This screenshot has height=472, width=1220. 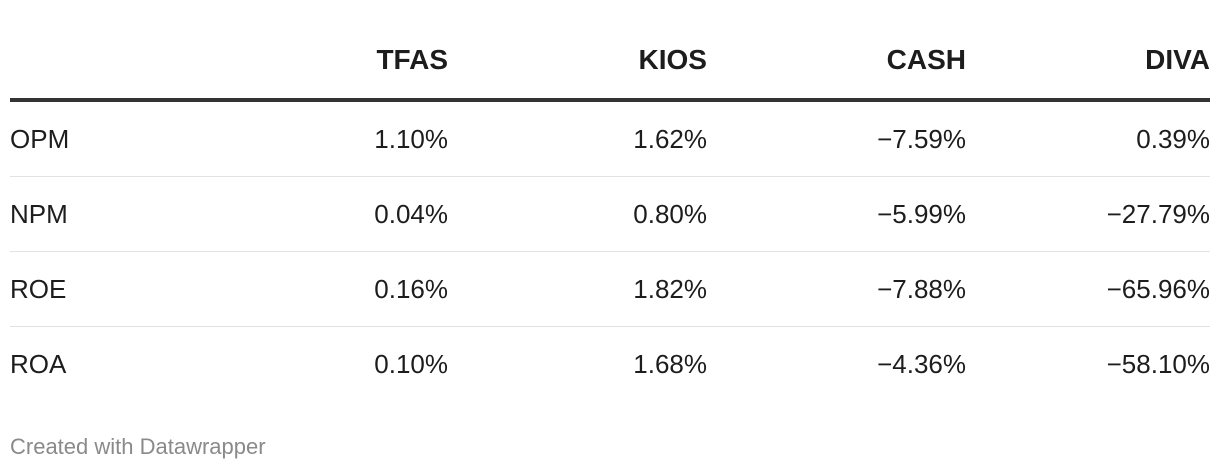 What do you see at coordinates (577, 289) in the screenshot?
I see `table-cell: 1.82%` at bounding box center [577, 289].